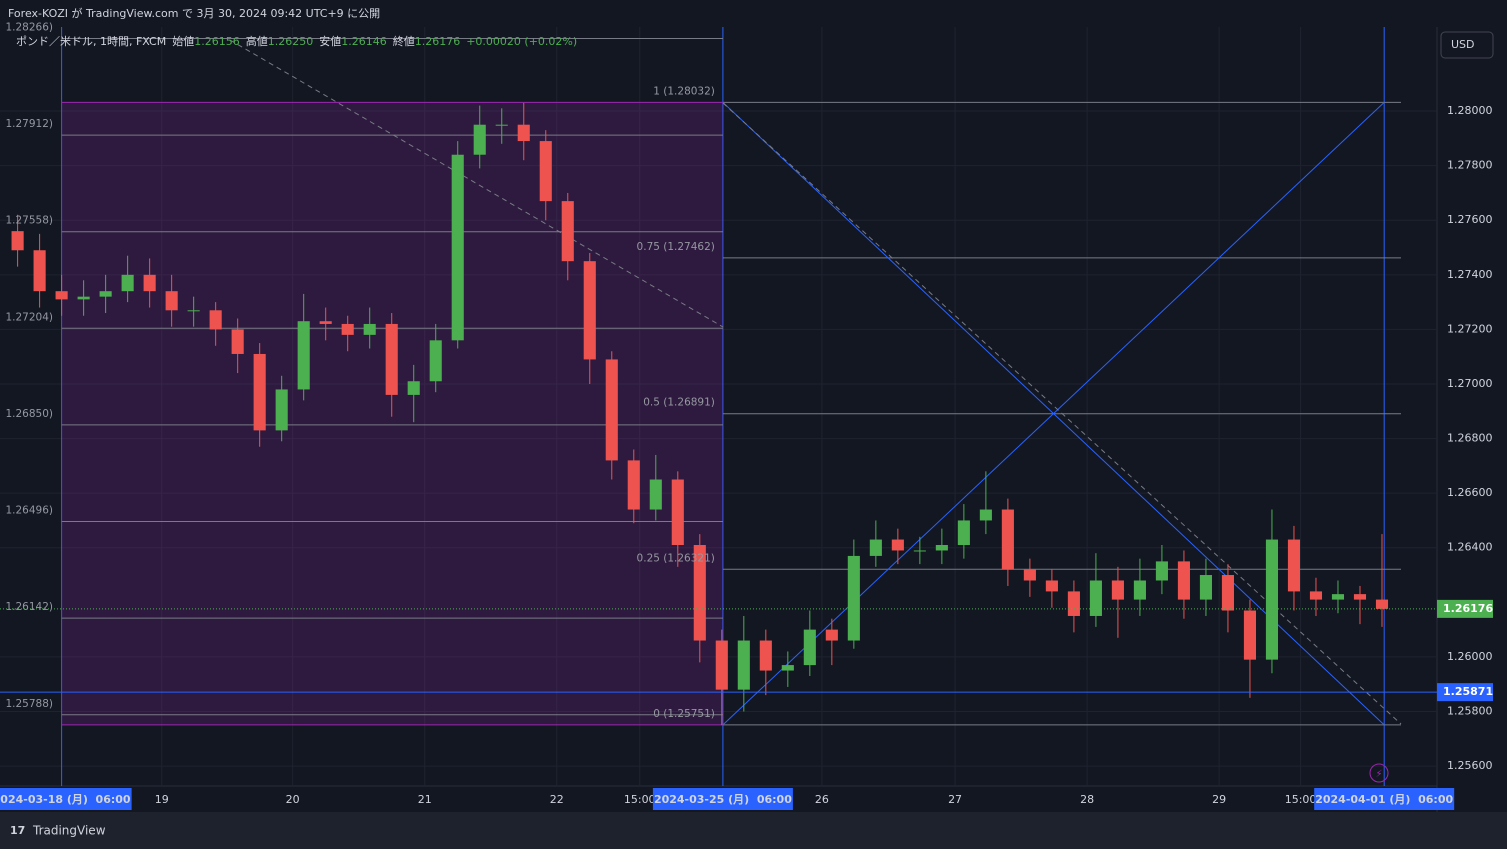  I want to click on legend-open-label: 始値, so click(183, 41).